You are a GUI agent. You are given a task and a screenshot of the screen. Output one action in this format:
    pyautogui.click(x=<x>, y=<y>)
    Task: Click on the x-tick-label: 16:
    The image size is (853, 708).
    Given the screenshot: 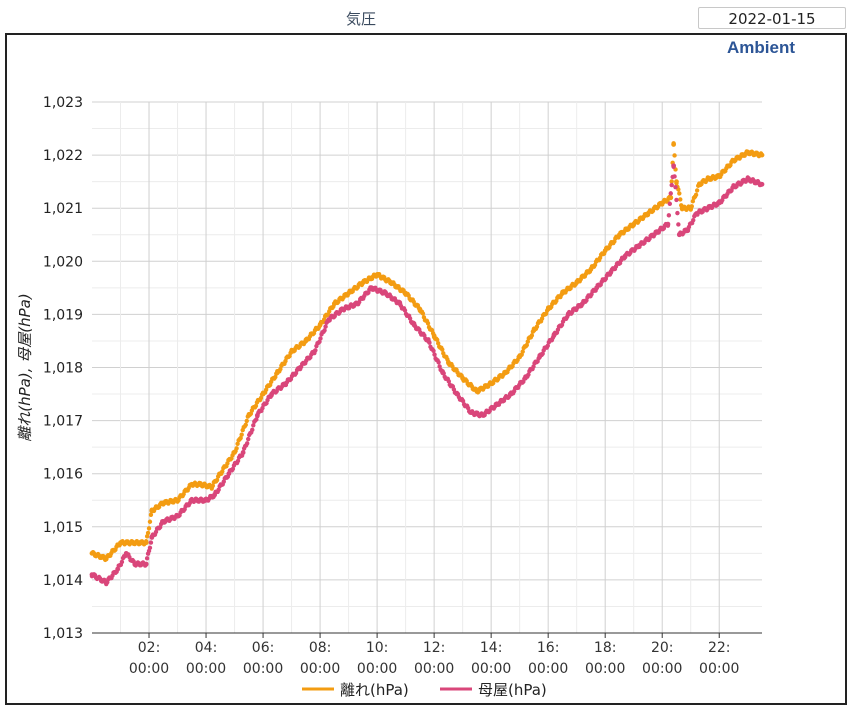 What is the action you would take?
    pyautogui.click(x=548, y=648)
    